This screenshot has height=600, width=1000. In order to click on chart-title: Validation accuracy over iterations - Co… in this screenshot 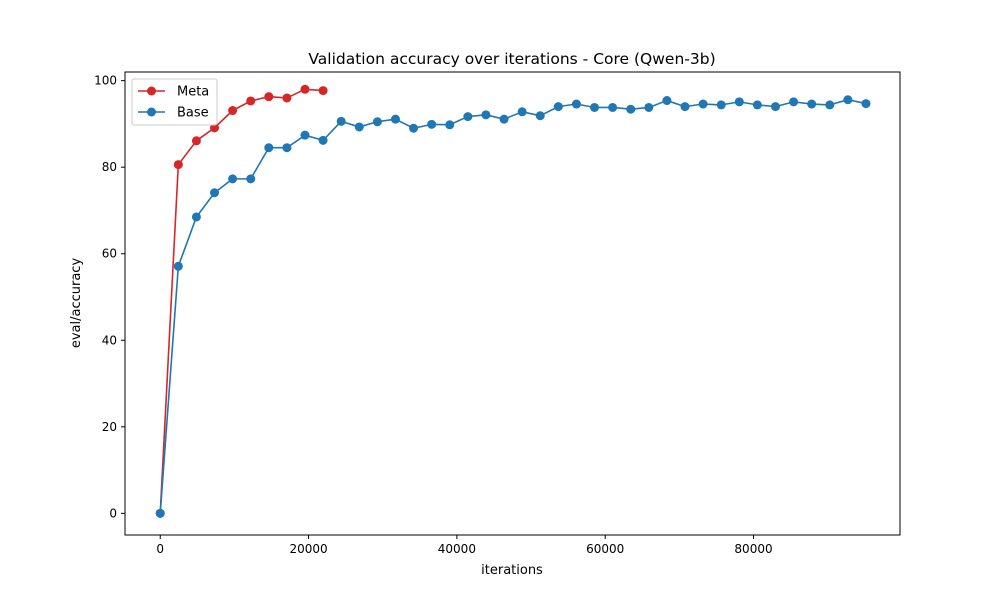, I will do `click(511, 59)`.